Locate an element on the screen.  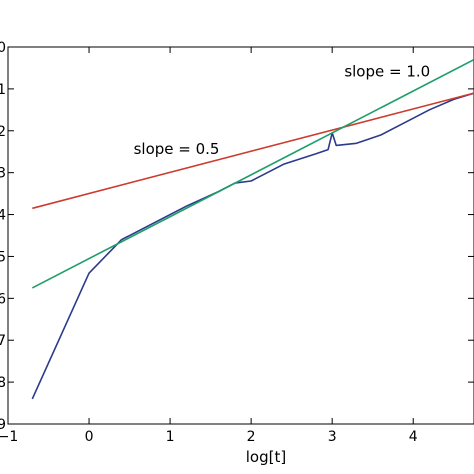
x-tick-label: 4 is located at coordinates (413, 437).